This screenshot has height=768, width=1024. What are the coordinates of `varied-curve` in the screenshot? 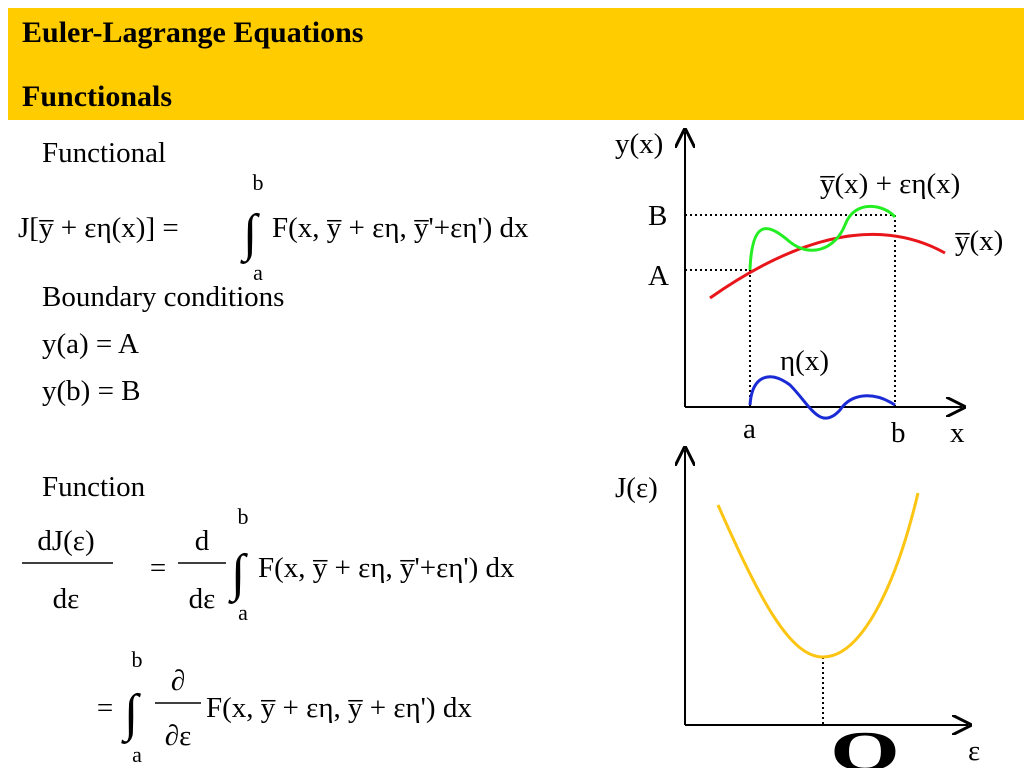 It's located at (822, 238).